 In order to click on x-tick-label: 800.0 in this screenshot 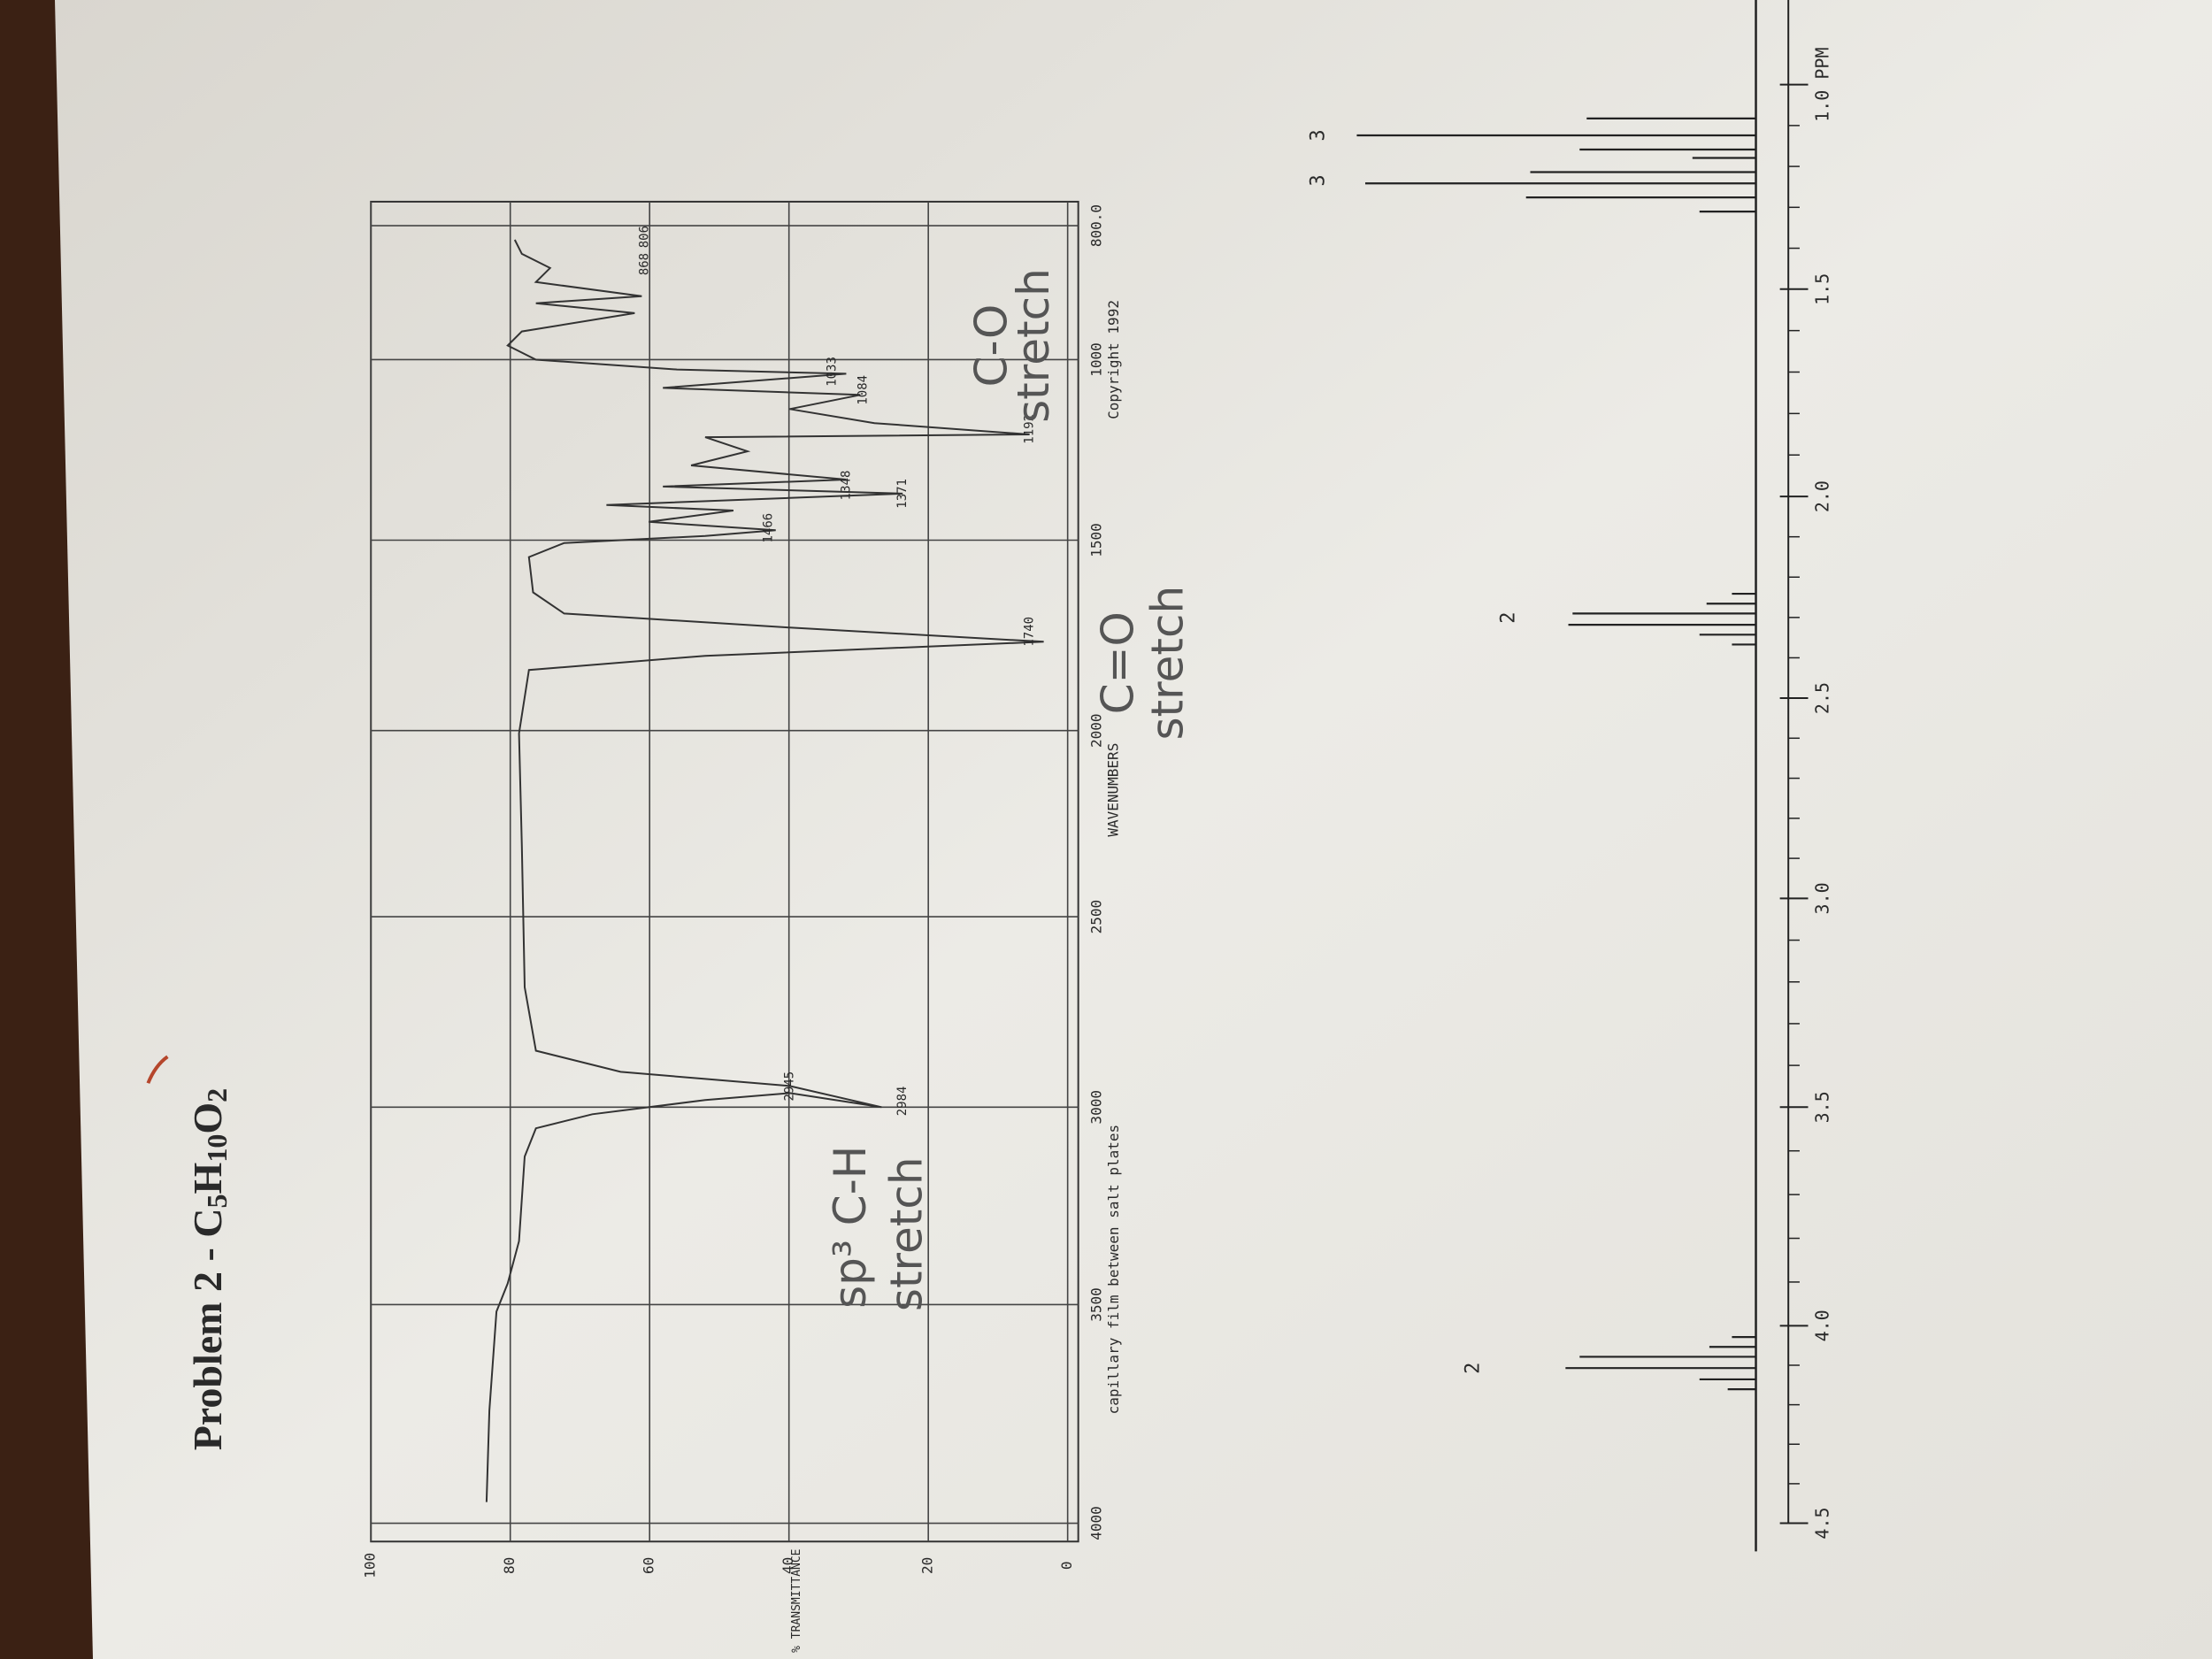, I will do `click(1097, 226)`.